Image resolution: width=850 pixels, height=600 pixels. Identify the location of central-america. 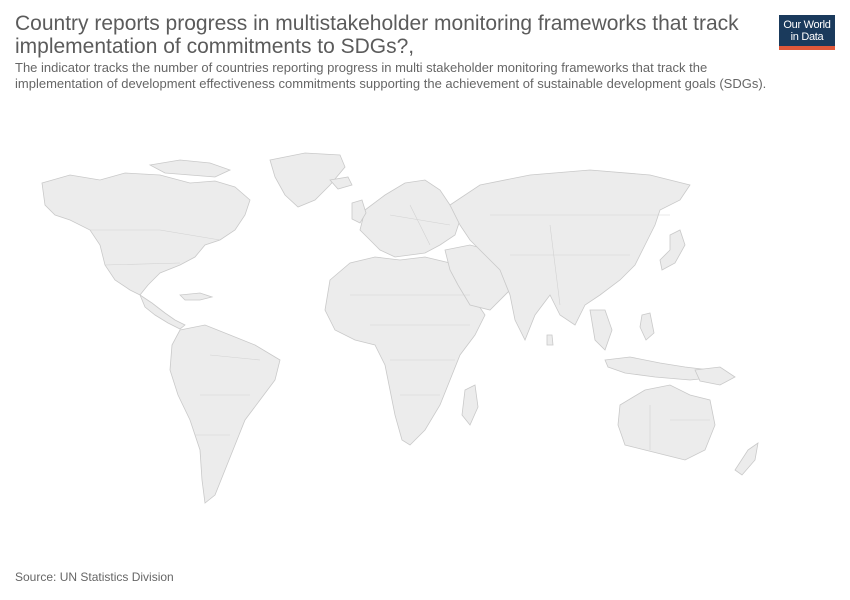
(162, 311).